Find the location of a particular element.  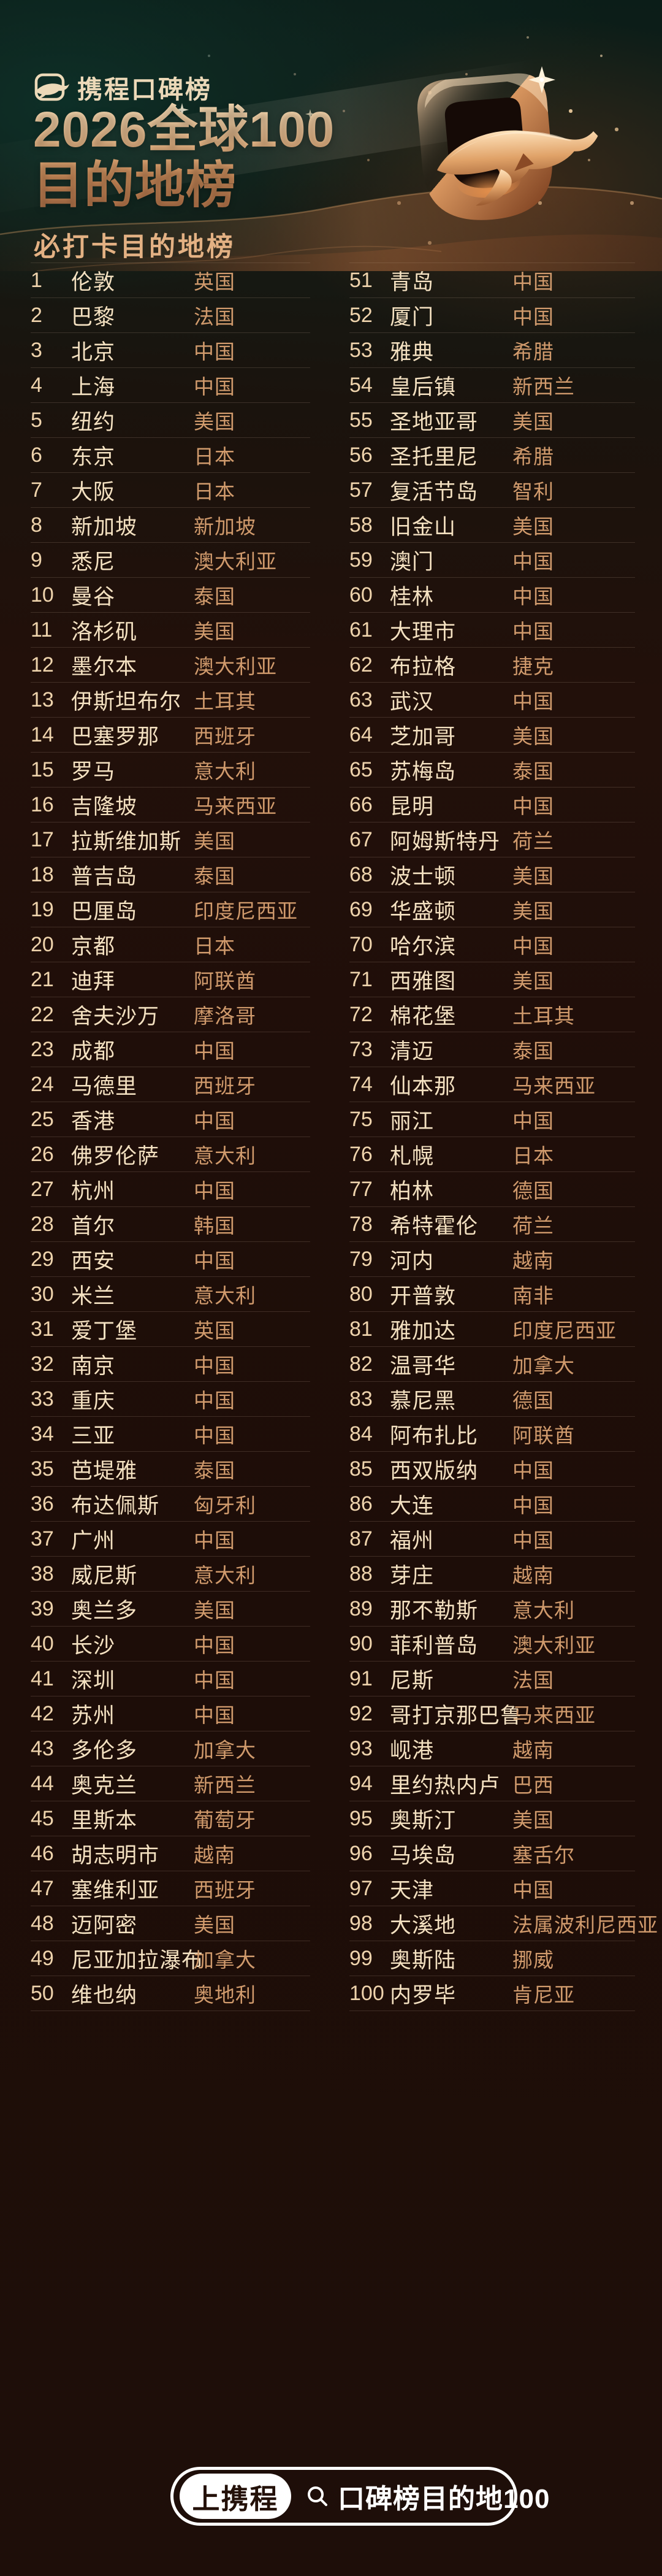

city-cell: 西安 is located at coordinates (93, 1261).